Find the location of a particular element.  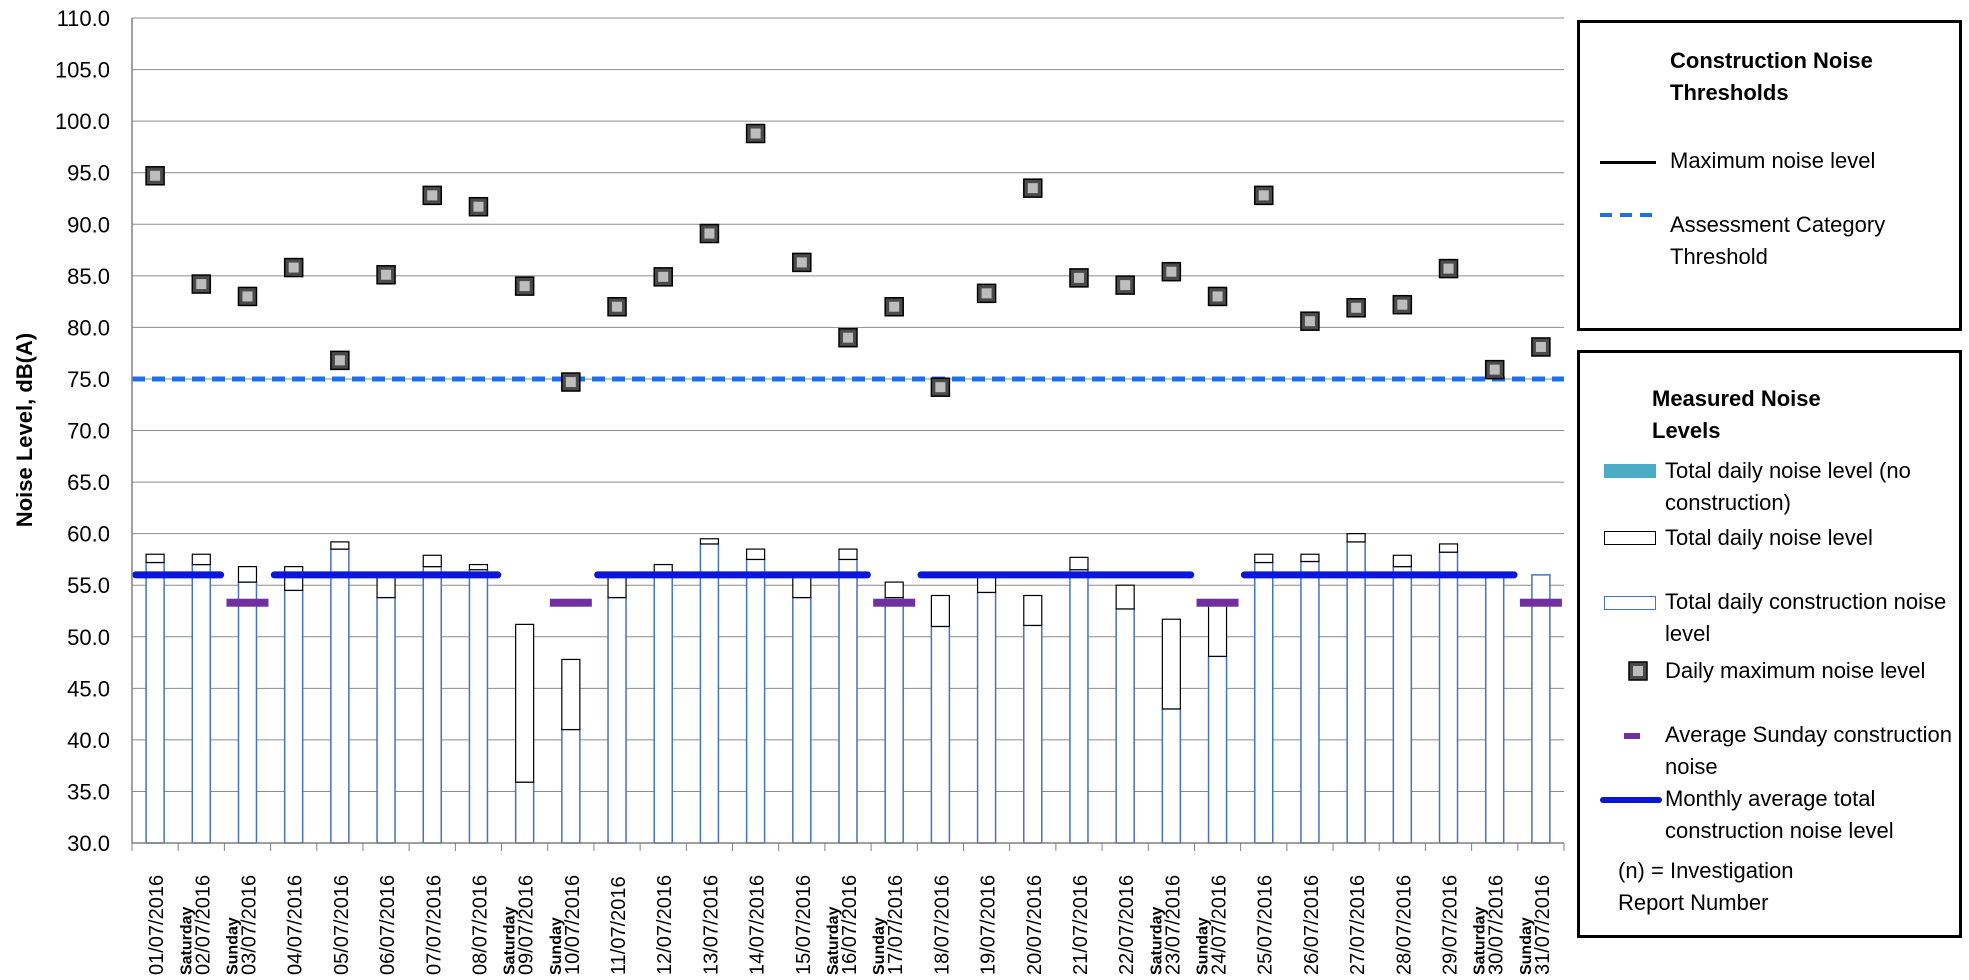

y-tick-label: 35.0 is located at coordinates (88, 791).